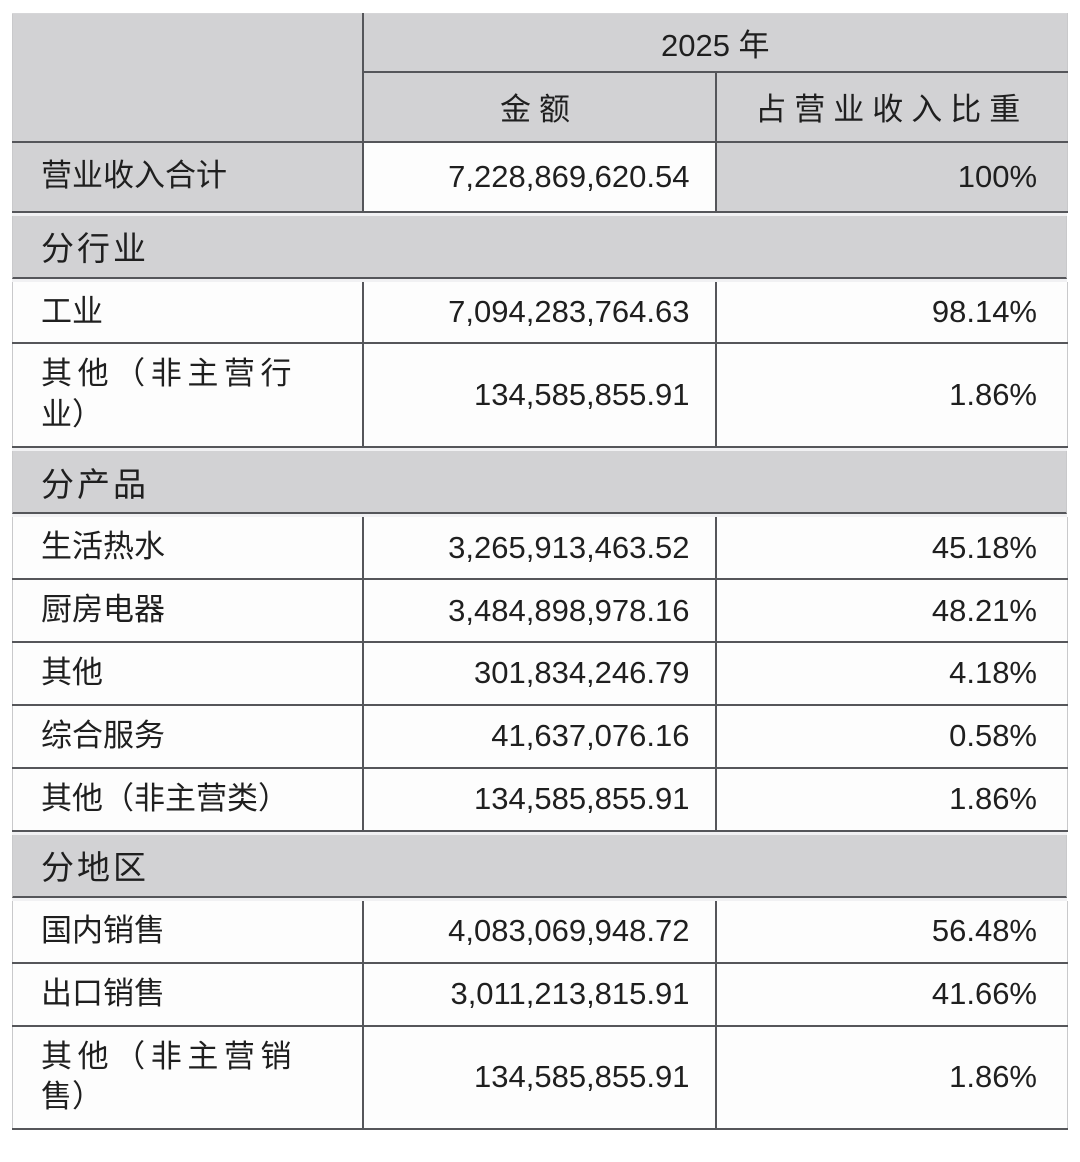 The image size is (1080, 1162). What do you see at coordinates (188, 673) in the screenshot?
I see `row-label: 其他` at bounding box center [188, 673].